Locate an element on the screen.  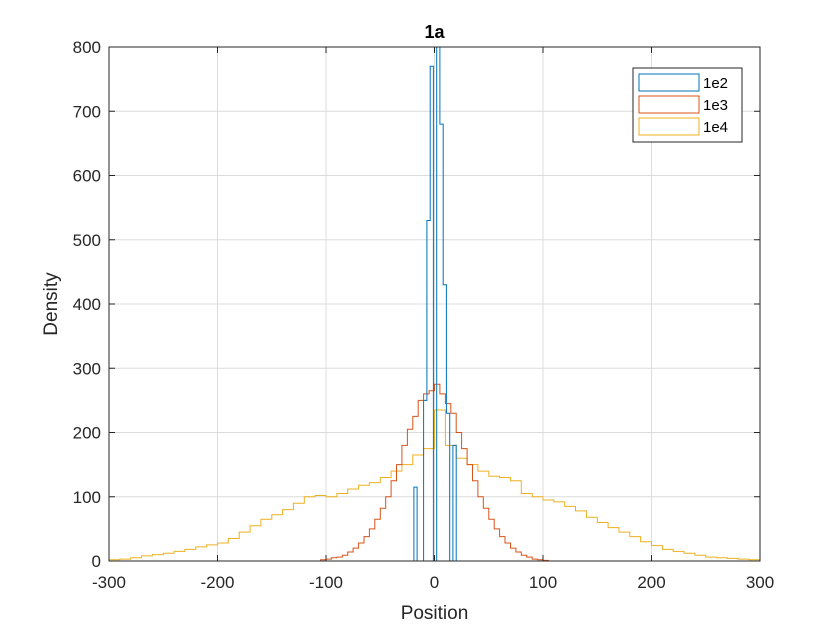
legend: 1e2 1e3 1e4 is located at coordinates (687, 105).